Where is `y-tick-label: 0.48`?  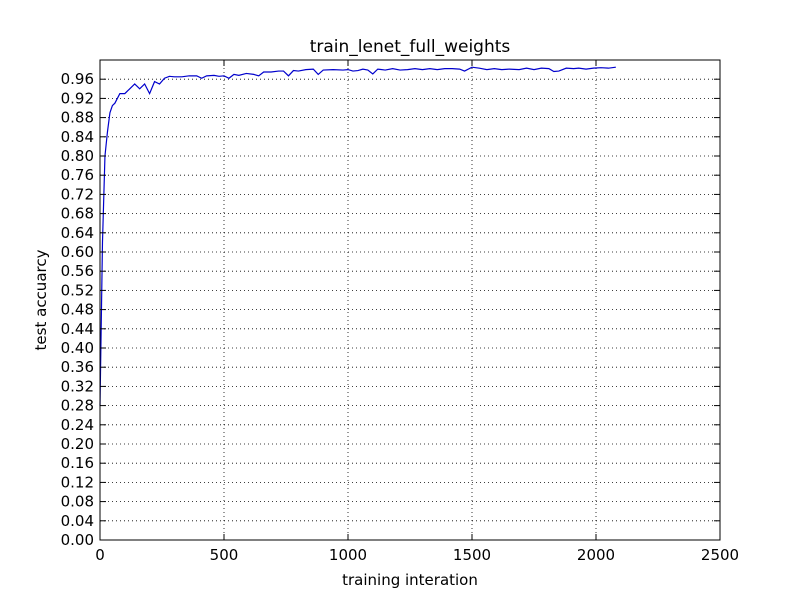
y-tick-label: 0.48 is located at coordinates (77, 310).